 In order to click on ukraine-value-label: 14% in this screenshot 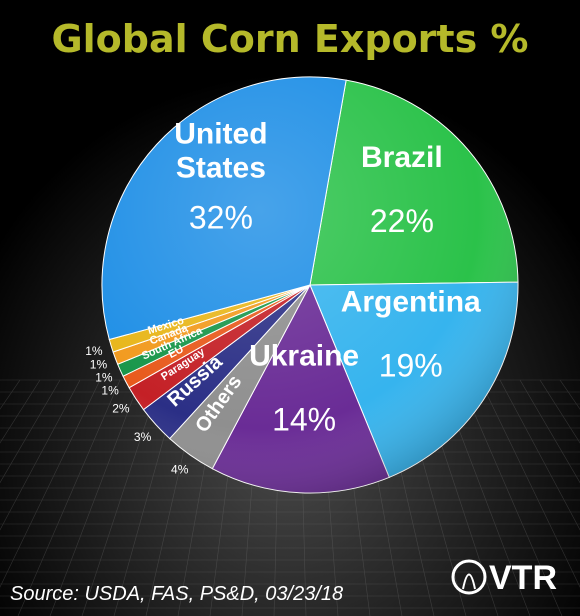, I will do `click(304, 419)`.